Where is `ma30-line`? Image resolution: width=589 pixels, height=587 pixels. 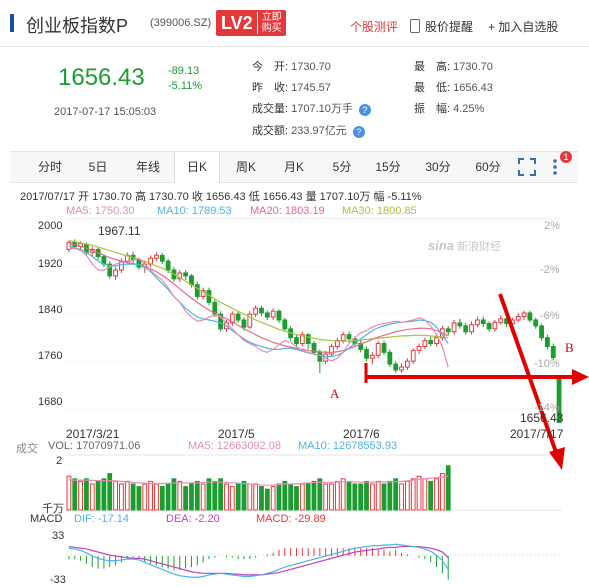 ma30-line is located at coordinates (258, 291).